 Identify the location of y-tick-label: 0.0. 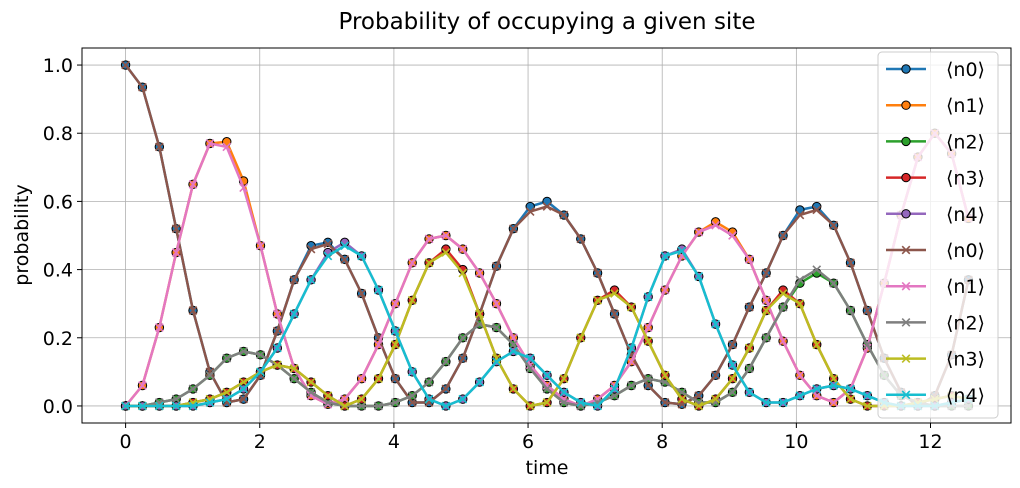
(58, 407).